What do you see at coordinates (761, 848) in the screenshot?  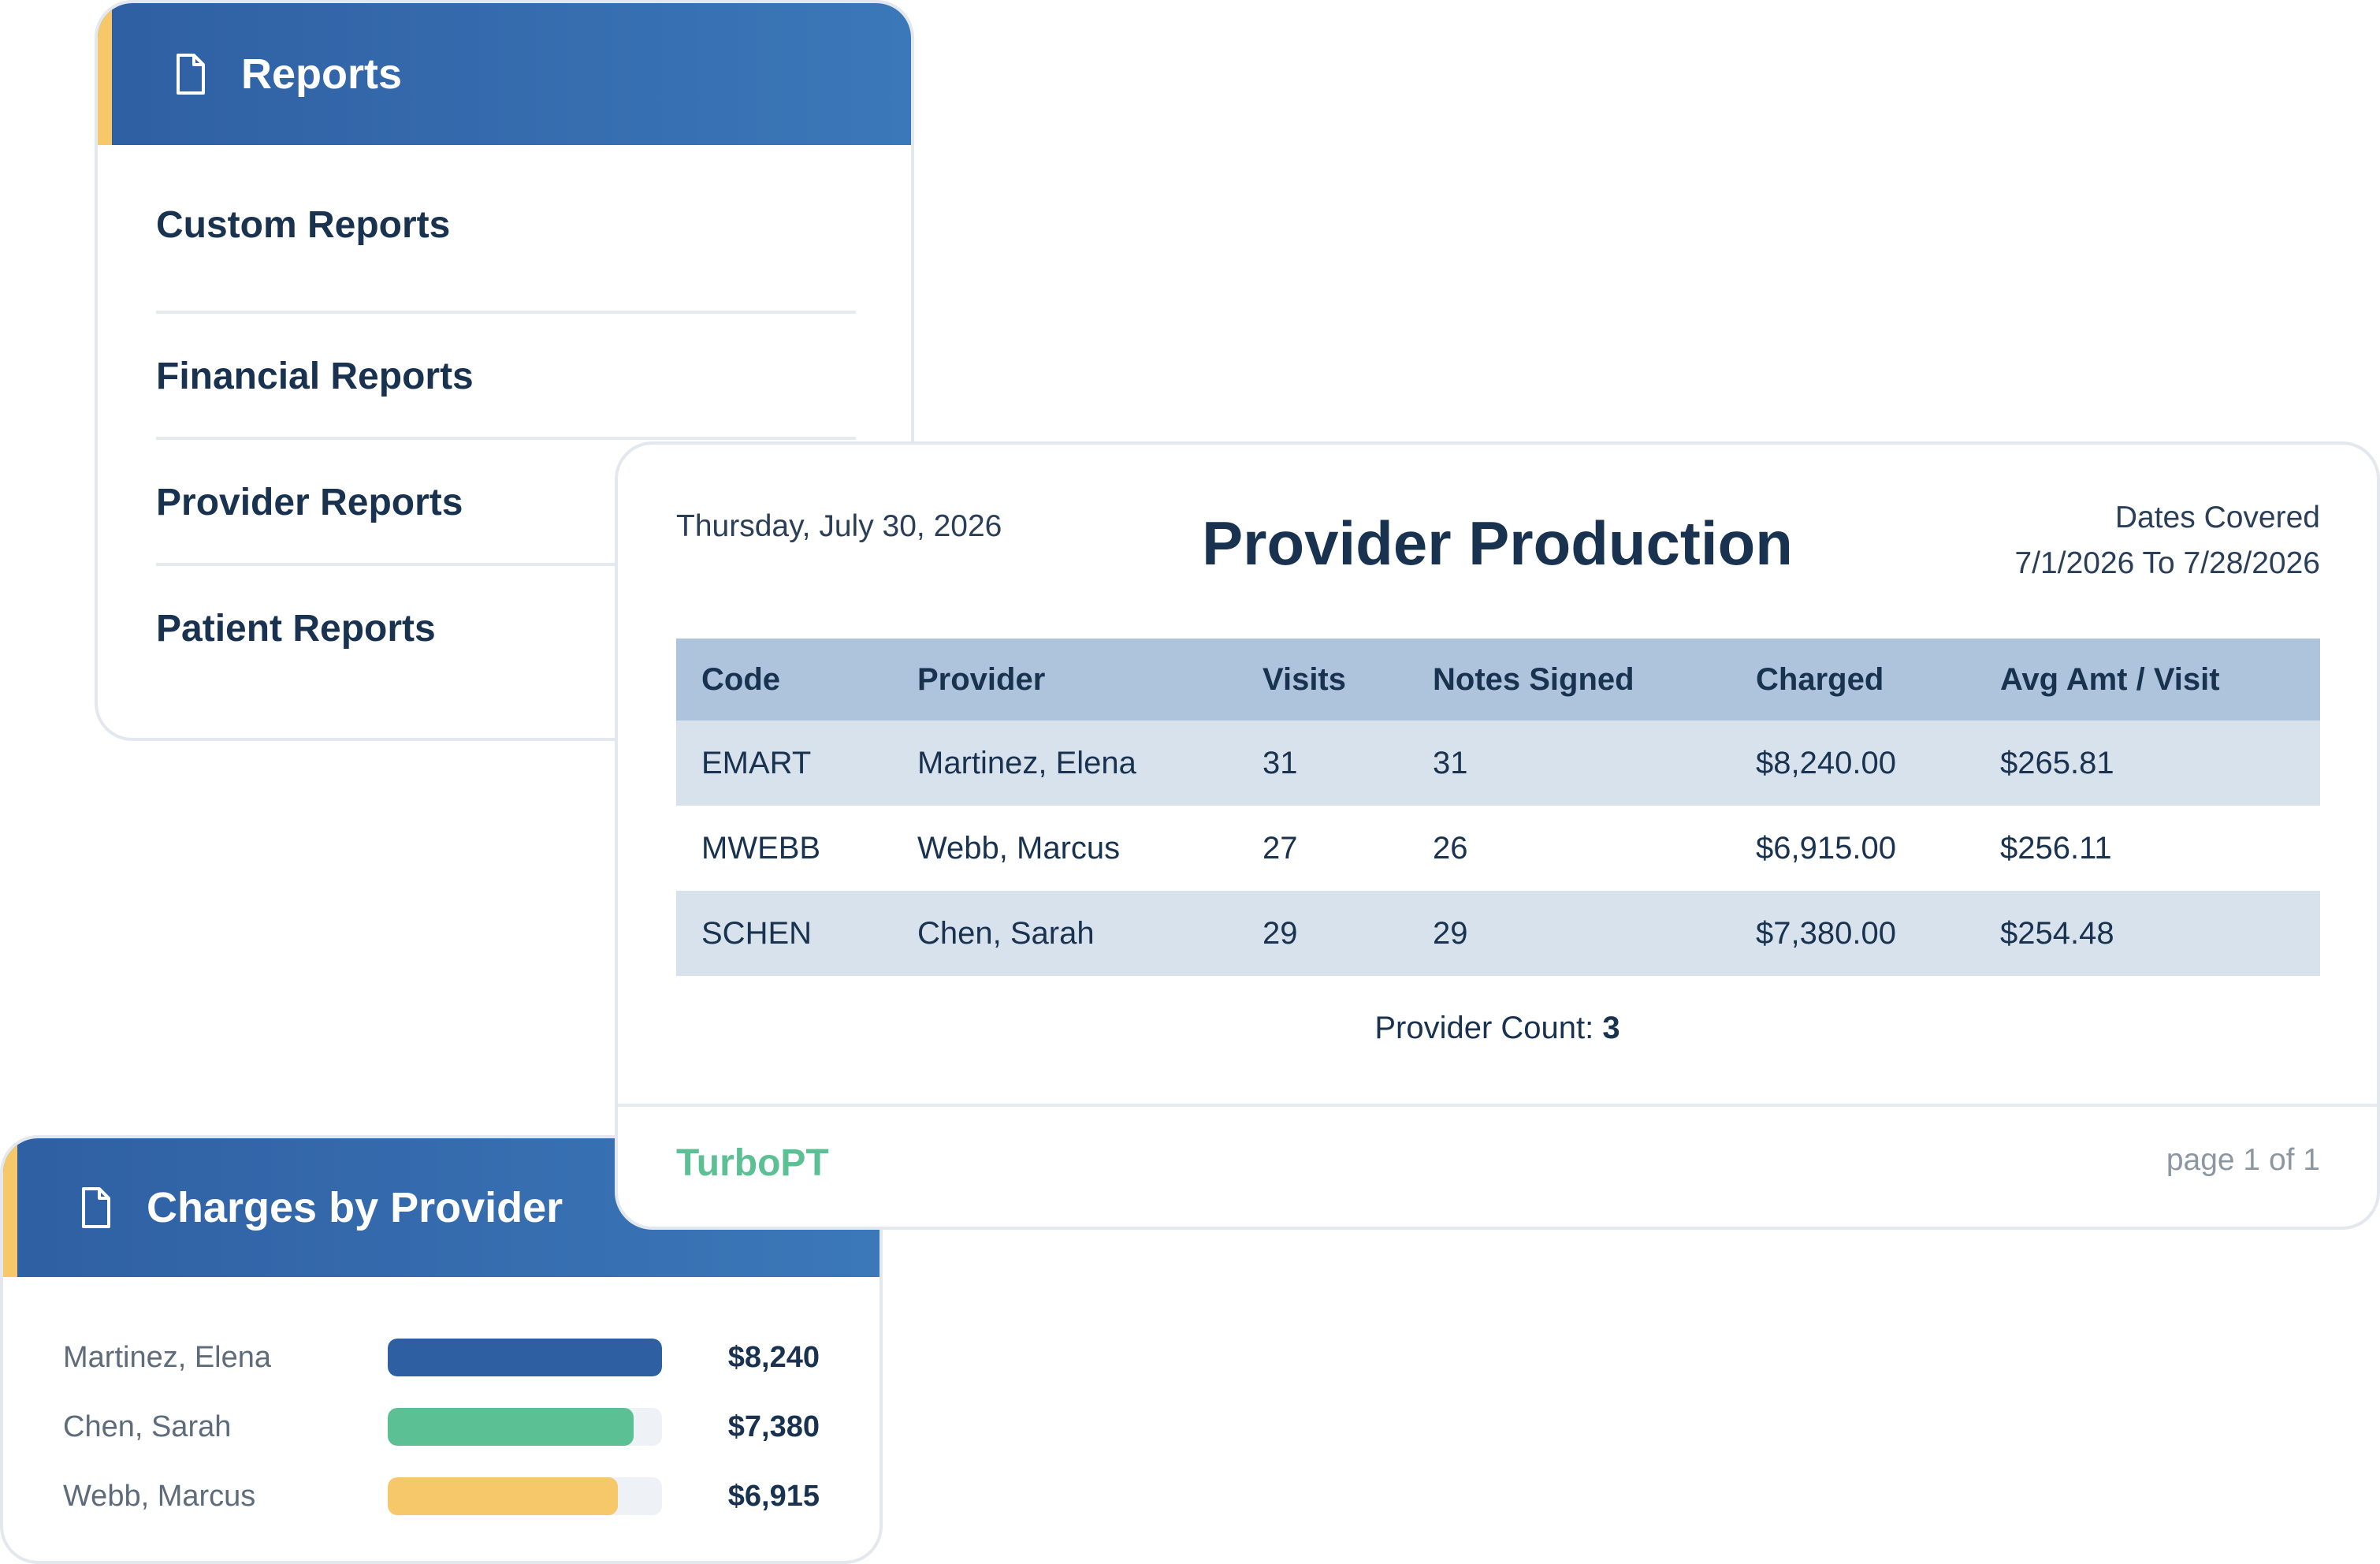 I see `cell-code: MWEBB` at bounding box center [761, 848].